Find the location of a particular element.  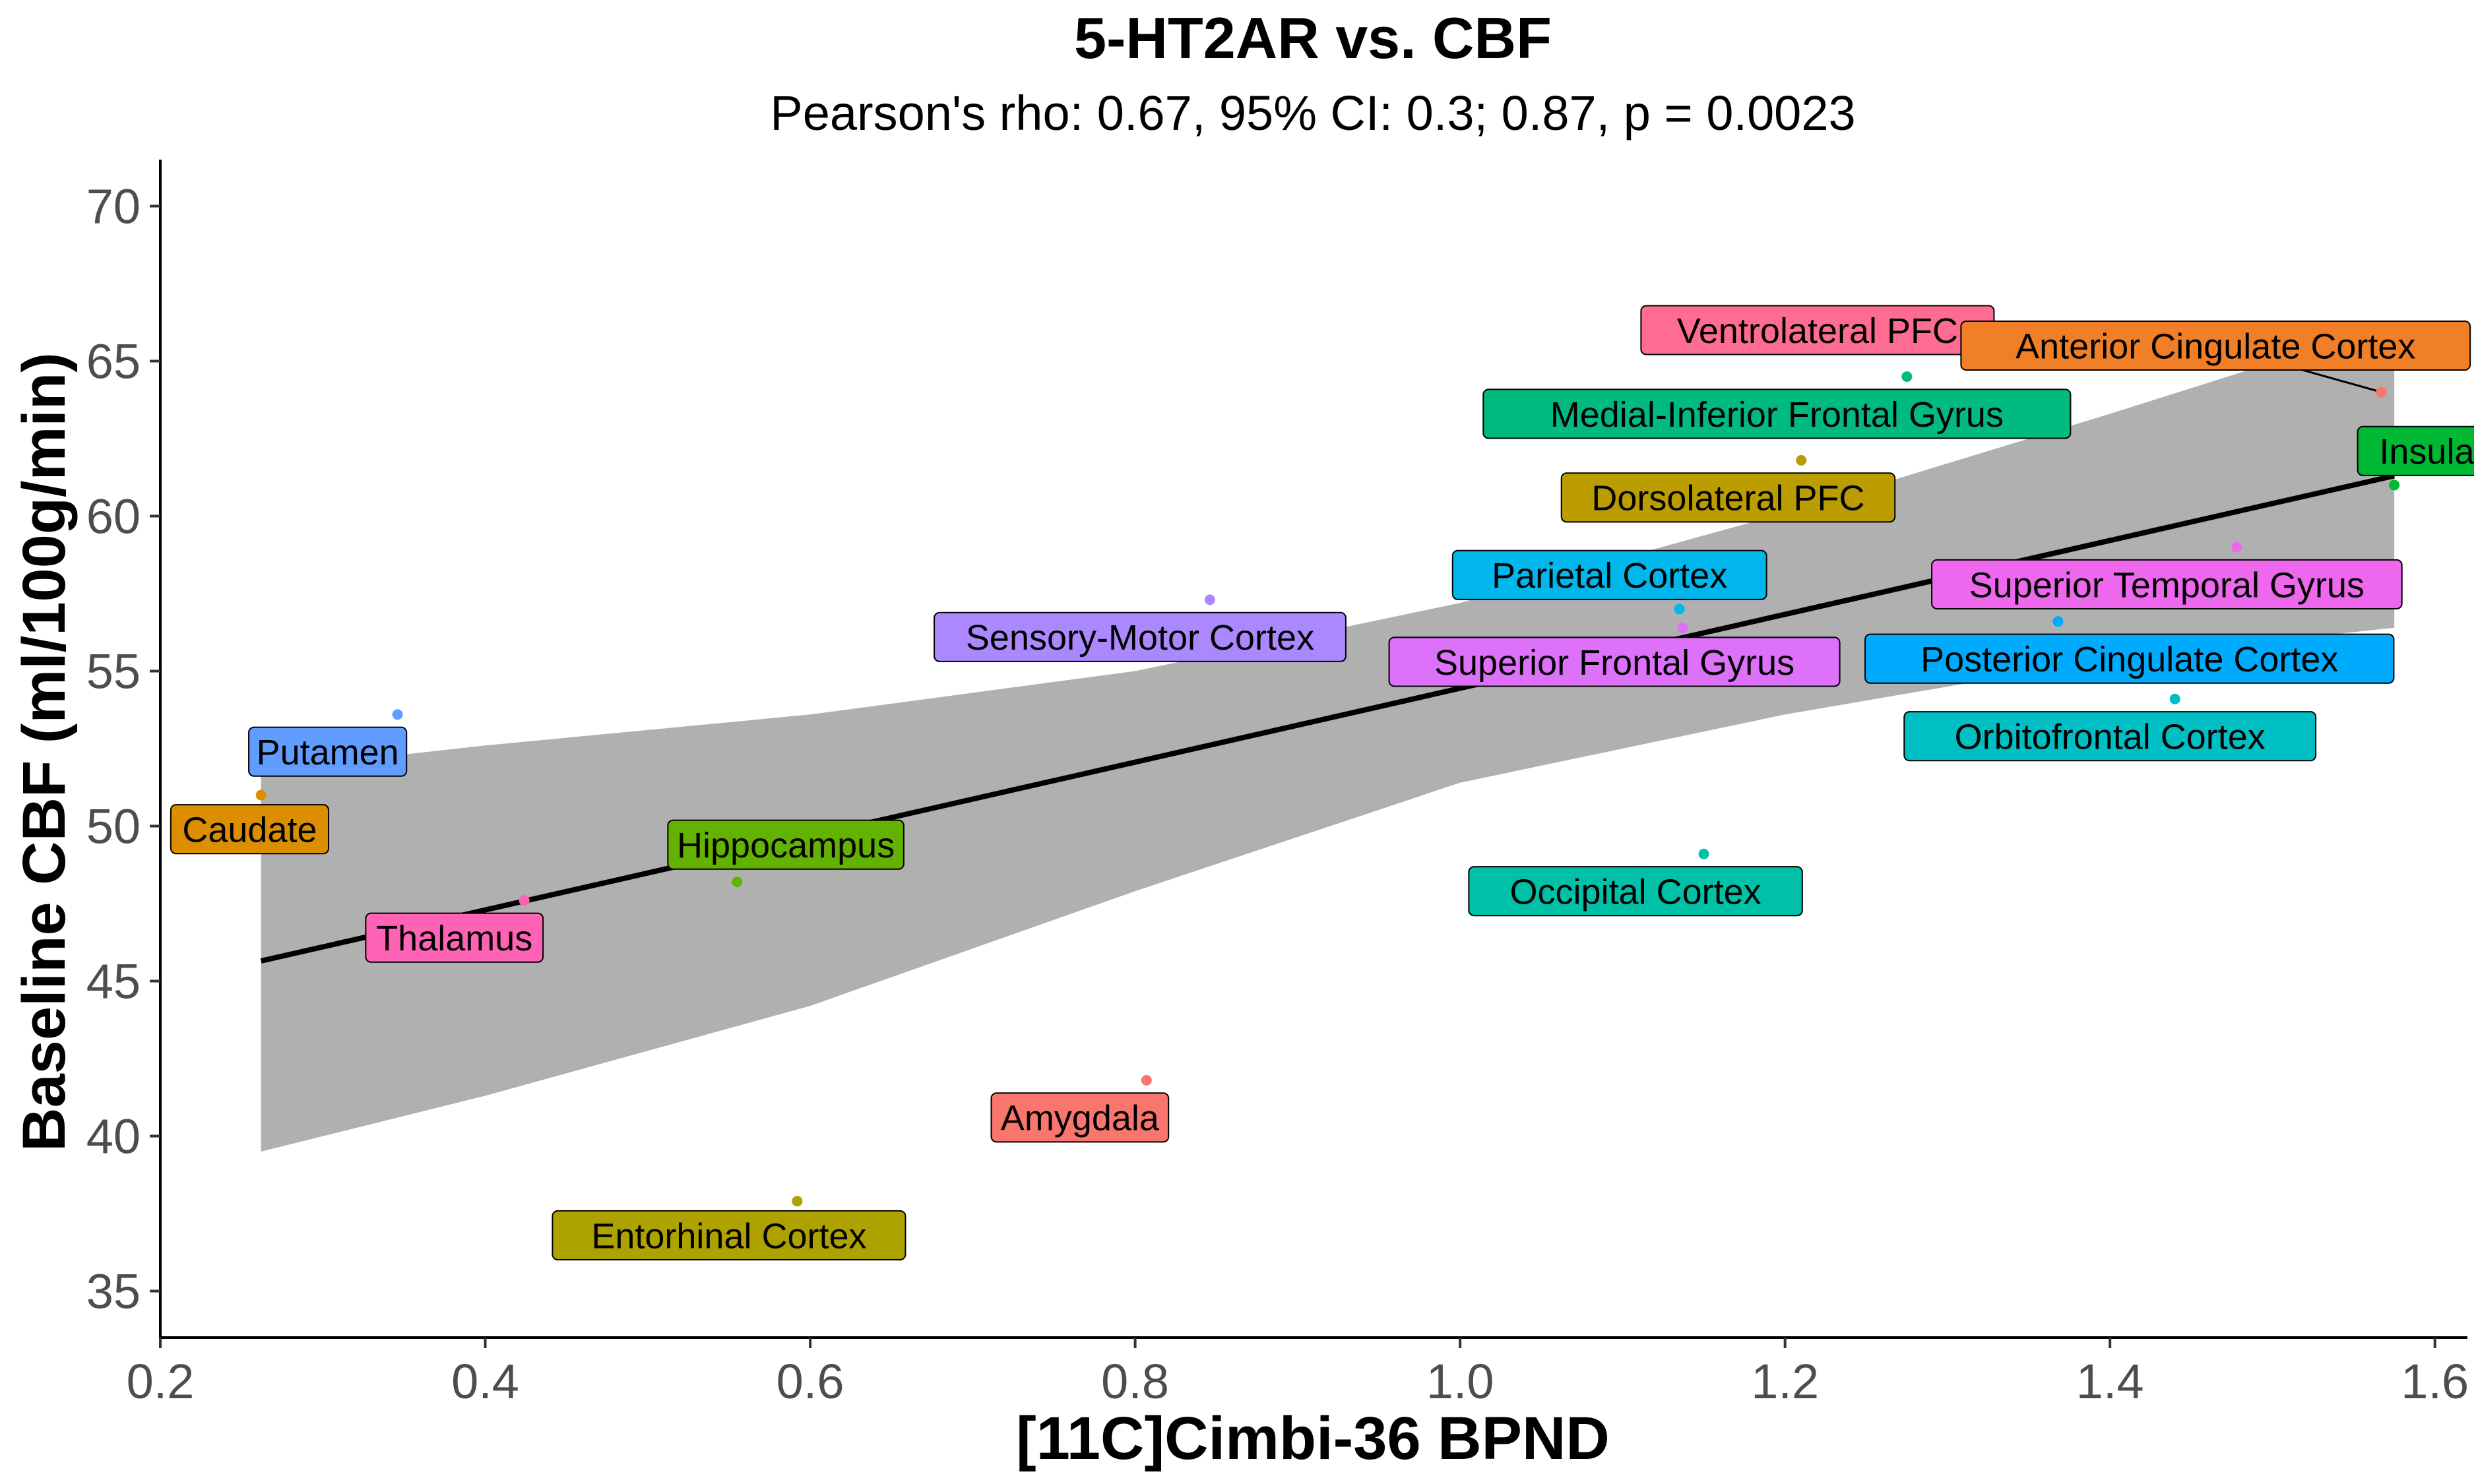

point-label-text: Medial-Inferior Frontal Gyrus is located at coordinates (1777, 415).